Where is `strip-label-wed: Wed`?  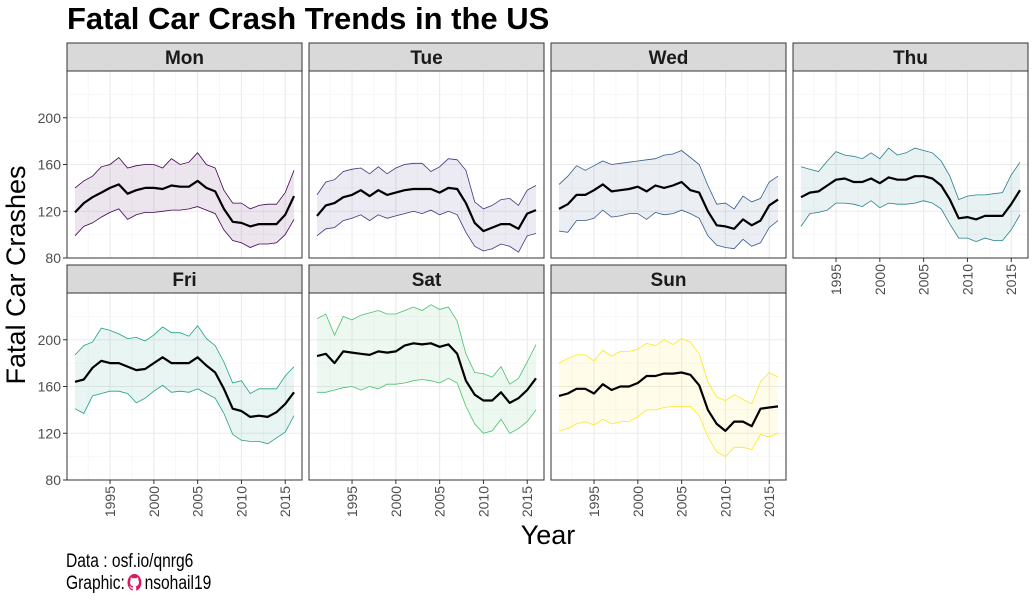
strip-label-wed: Wed is located at coordinates (669, 58).